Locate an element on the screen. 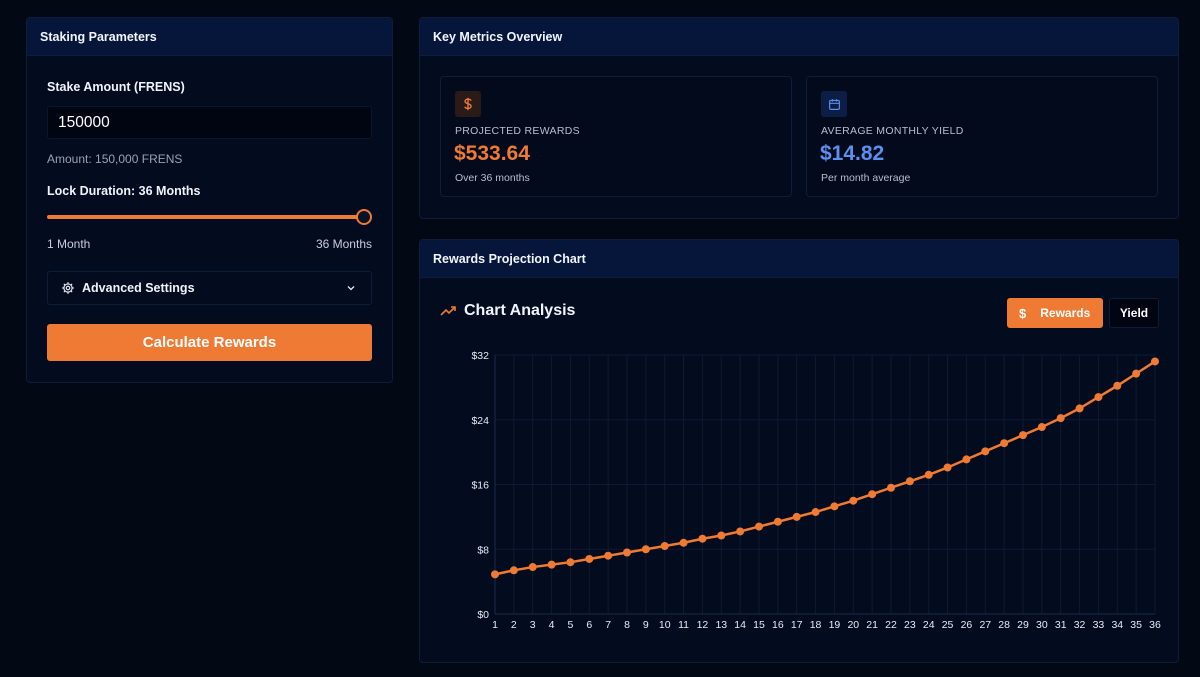  x-tick-label: 28 is located at coordinates (1004, 625).